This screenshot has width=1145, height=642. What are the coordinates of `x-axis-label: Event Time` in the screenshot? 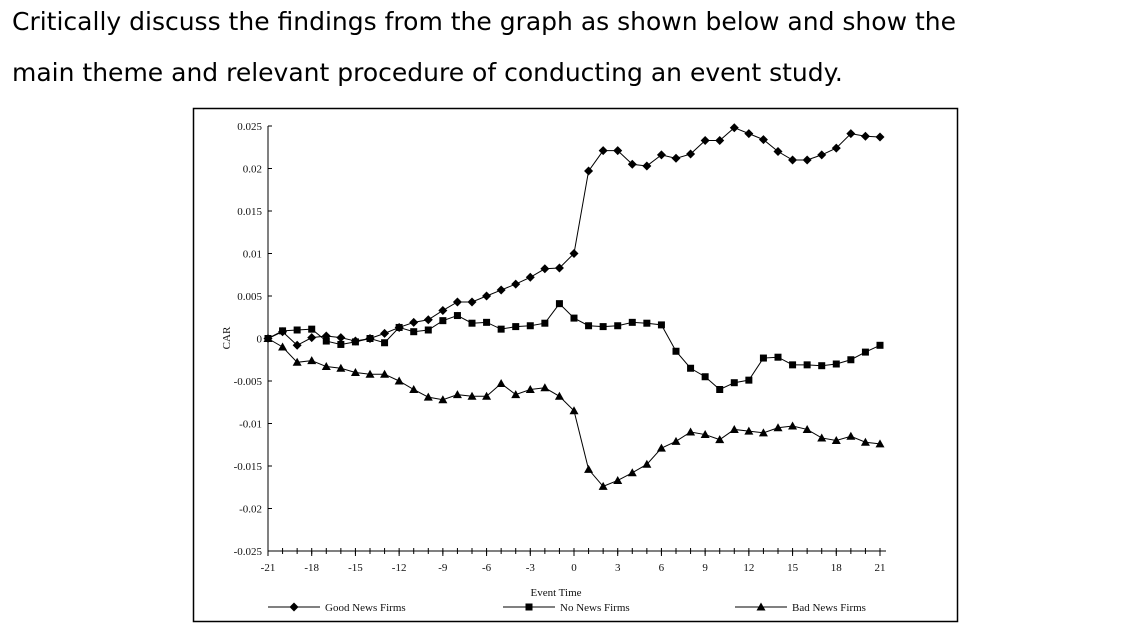 It's located at (555, 593).